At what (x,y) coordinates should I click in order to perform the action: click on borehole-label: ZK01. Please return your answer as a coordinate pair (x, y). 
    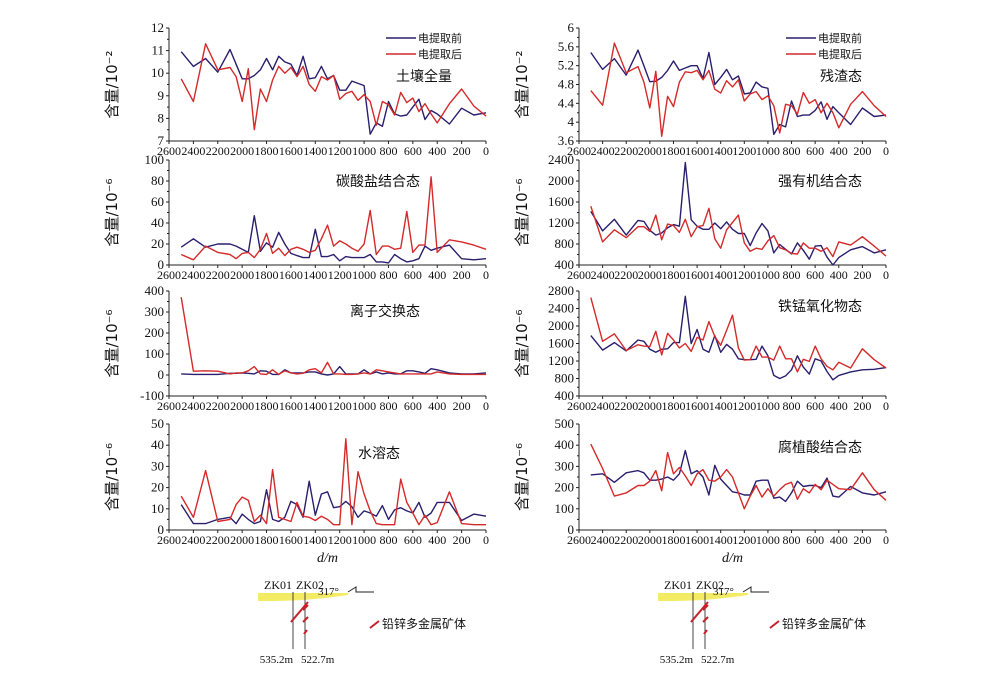
    Looking at the image, I should click on (678, 585).